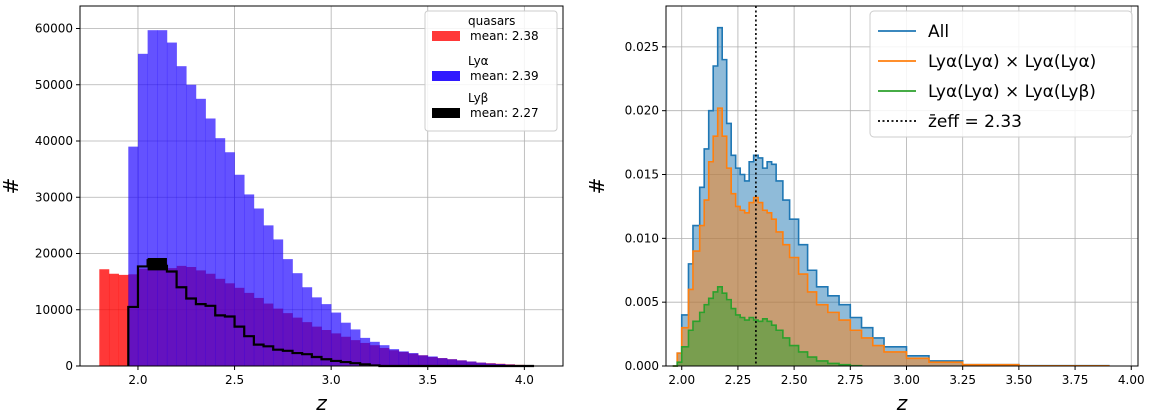 This screenshot has width=1153, height=415. Describe the element at coordinates (504, 113) in the screenshot. I see `legend-mean: mean: 2.27` at that location.